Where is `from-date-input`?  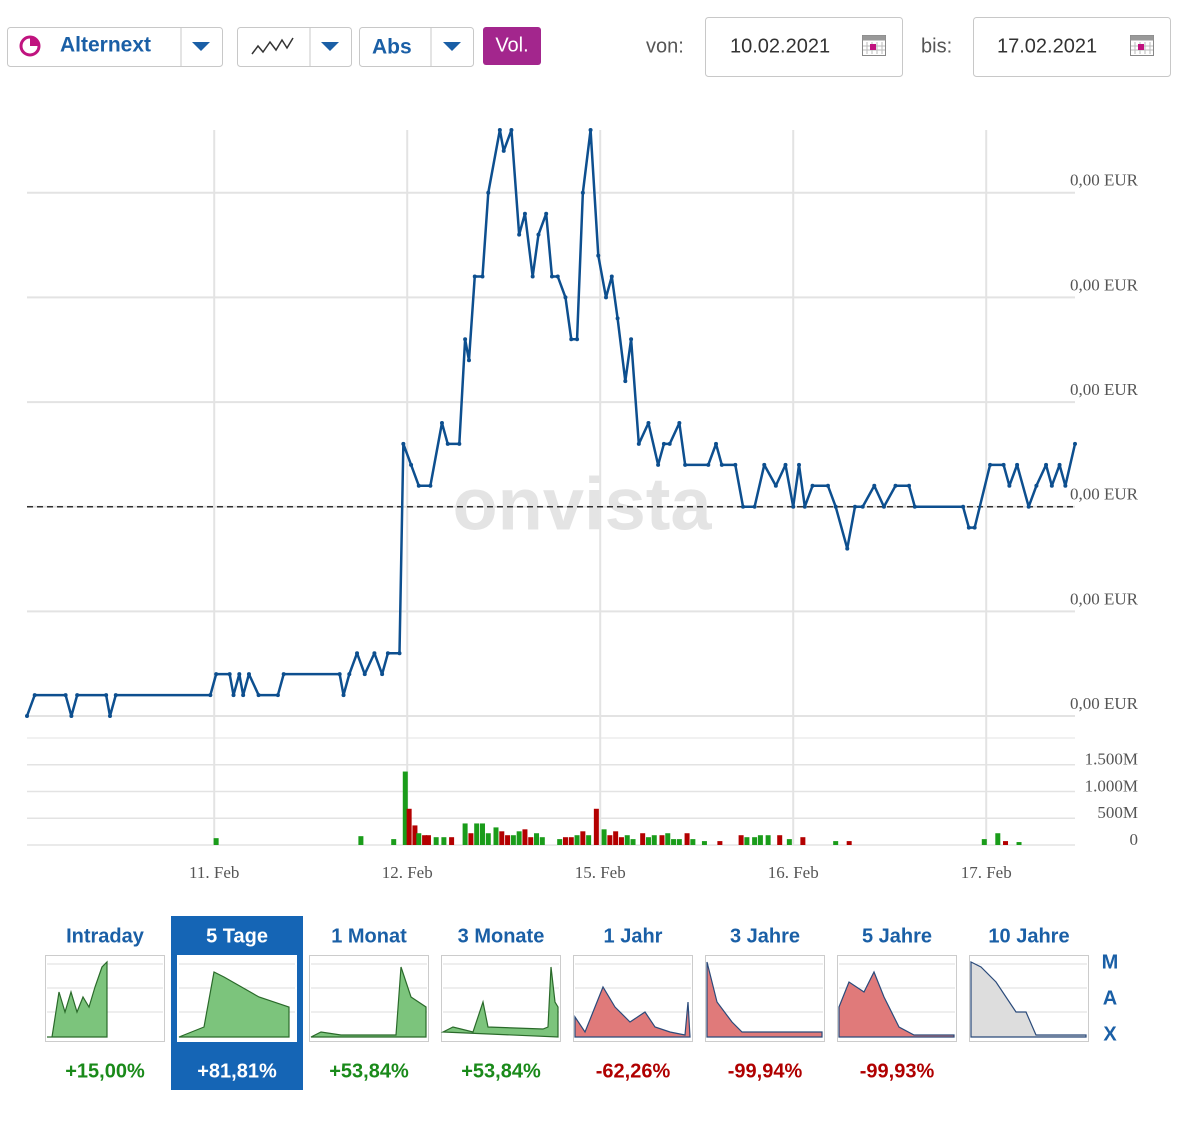 from-date-input is located at coordinates (804, 47).